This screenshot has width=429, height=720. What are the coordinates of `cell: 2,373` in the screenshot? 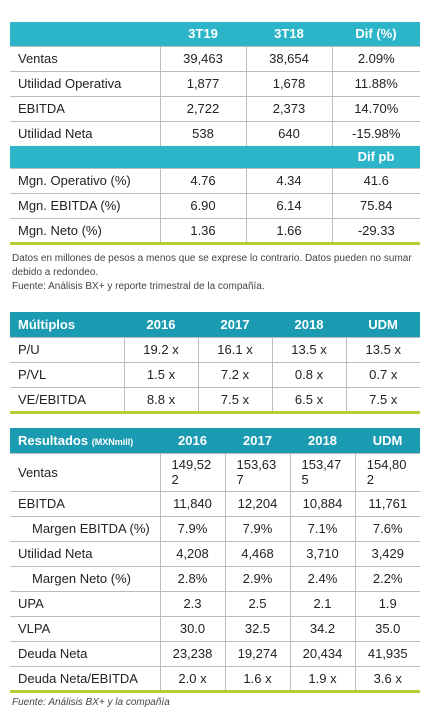 It's located at (288, 108).